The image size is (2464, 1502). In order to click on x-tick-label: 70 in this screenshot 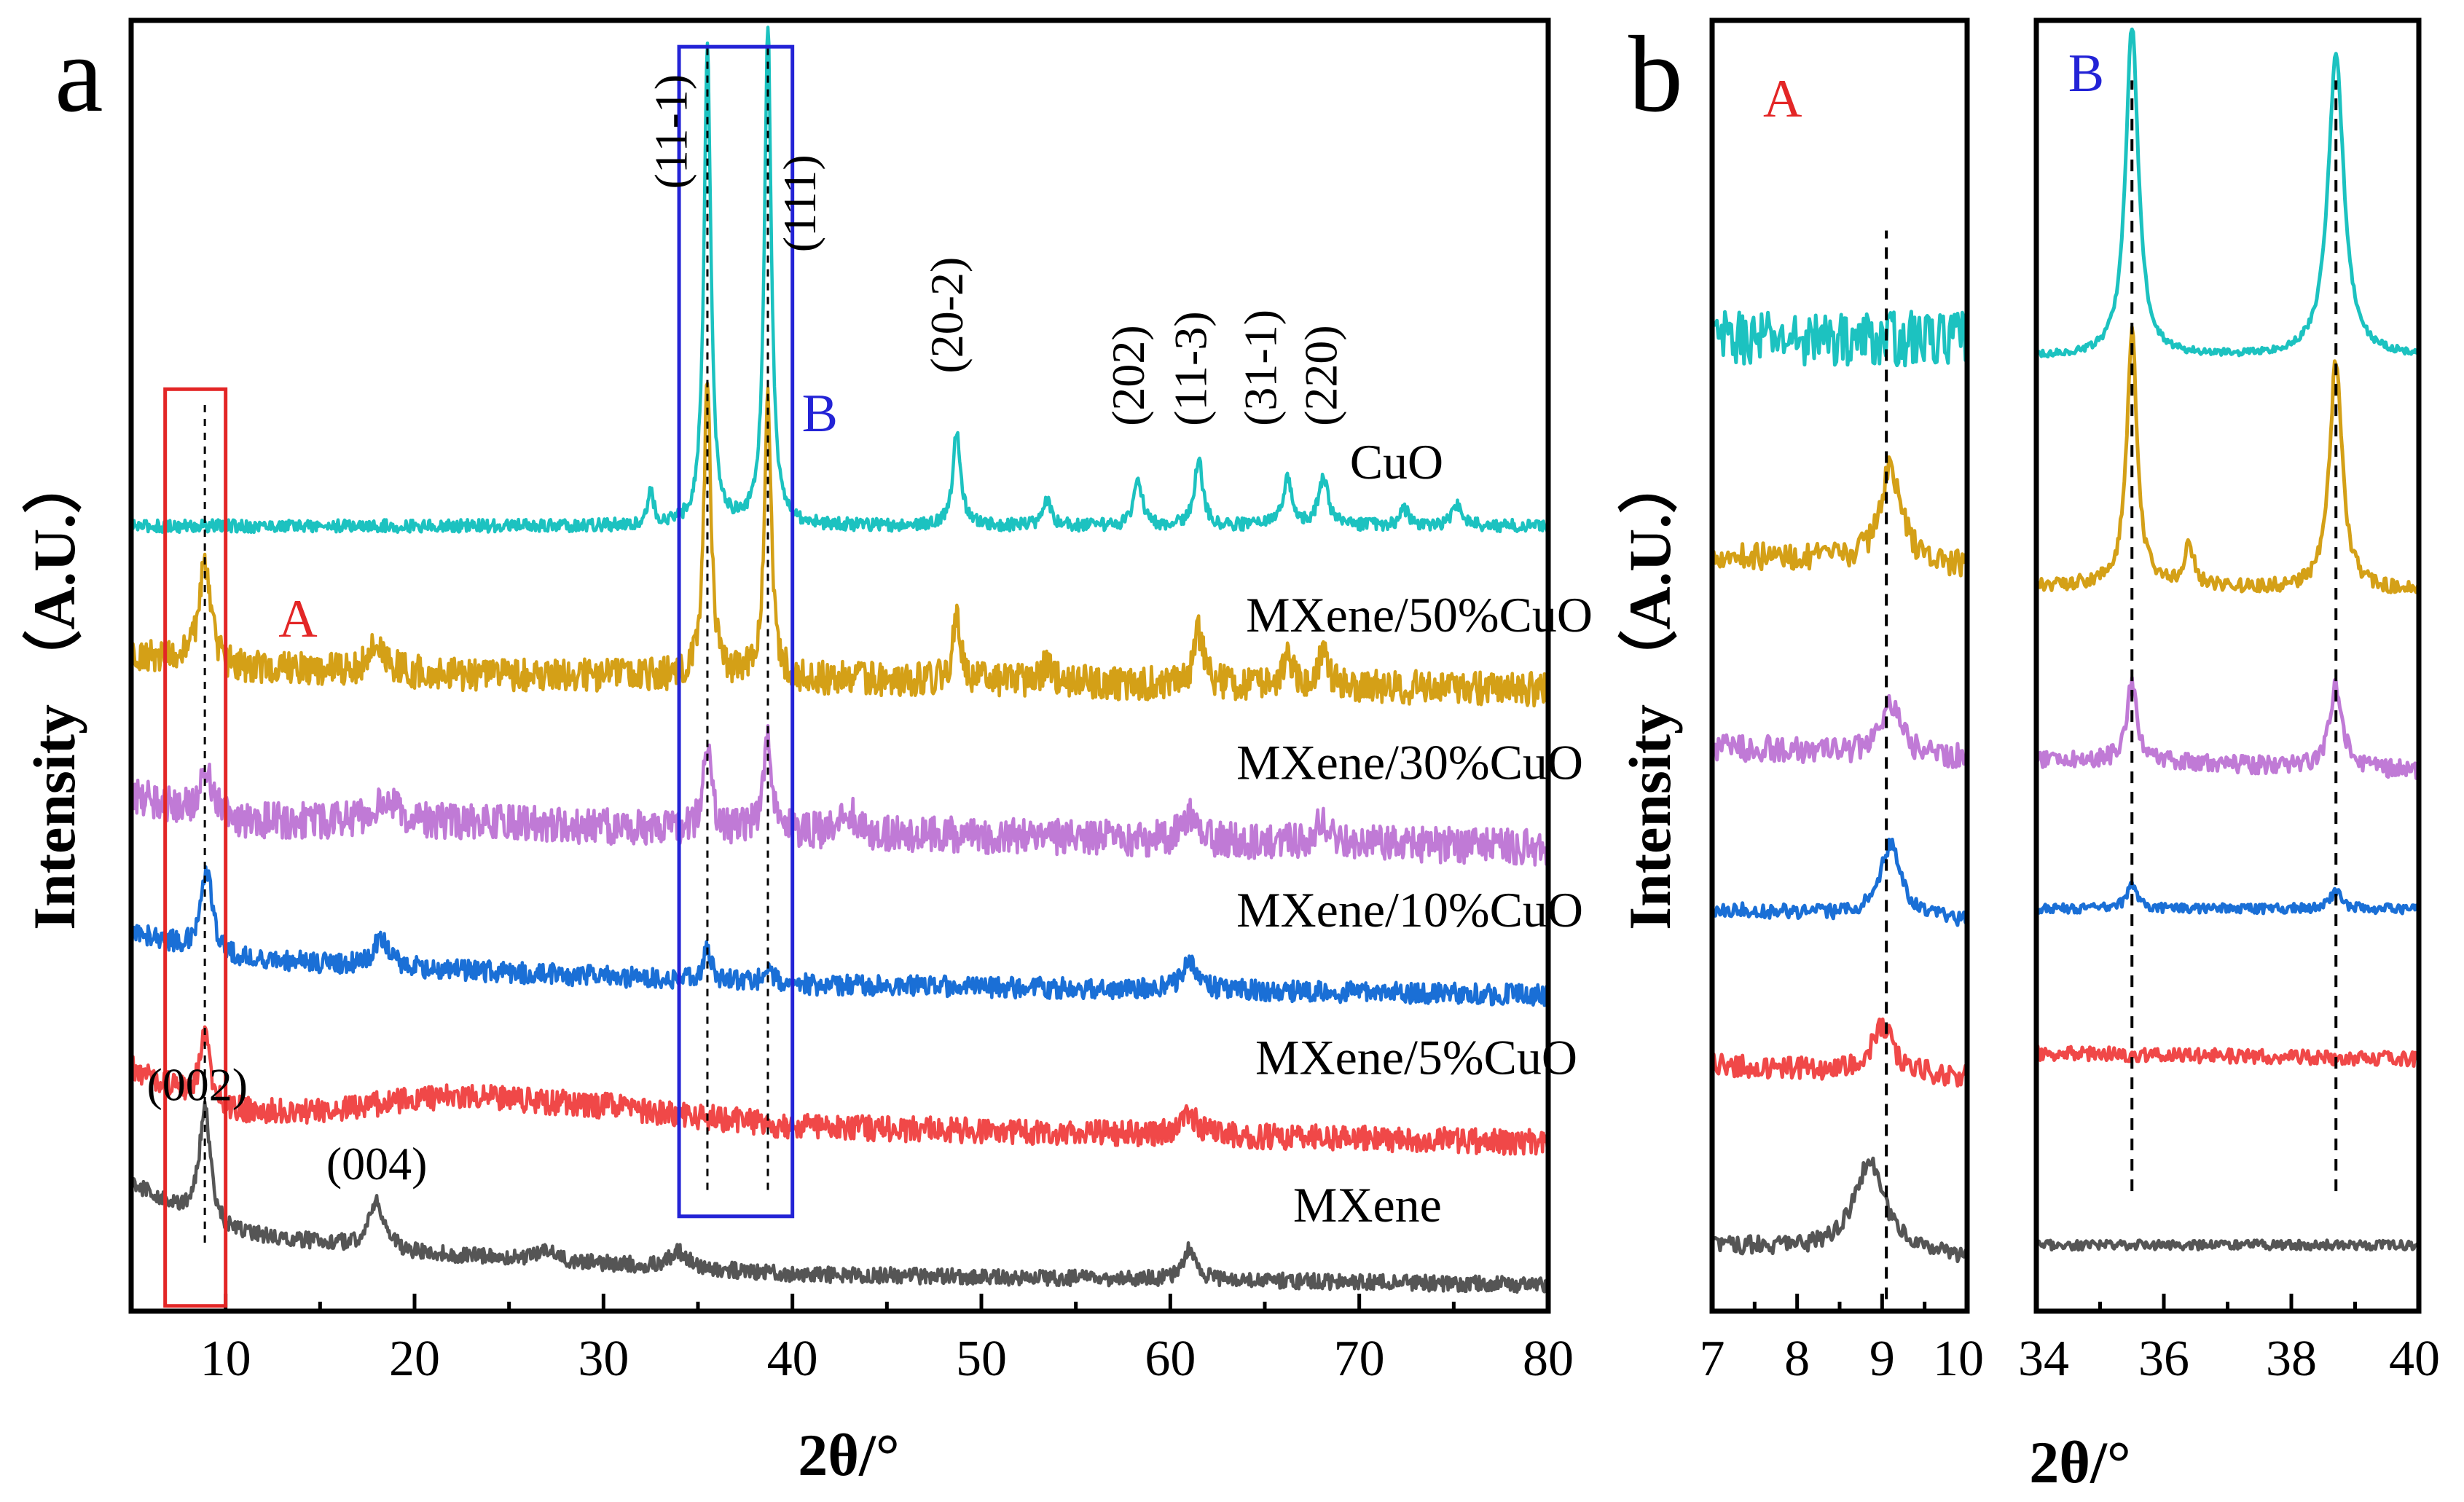, I will do `click(1360, 1359)`.